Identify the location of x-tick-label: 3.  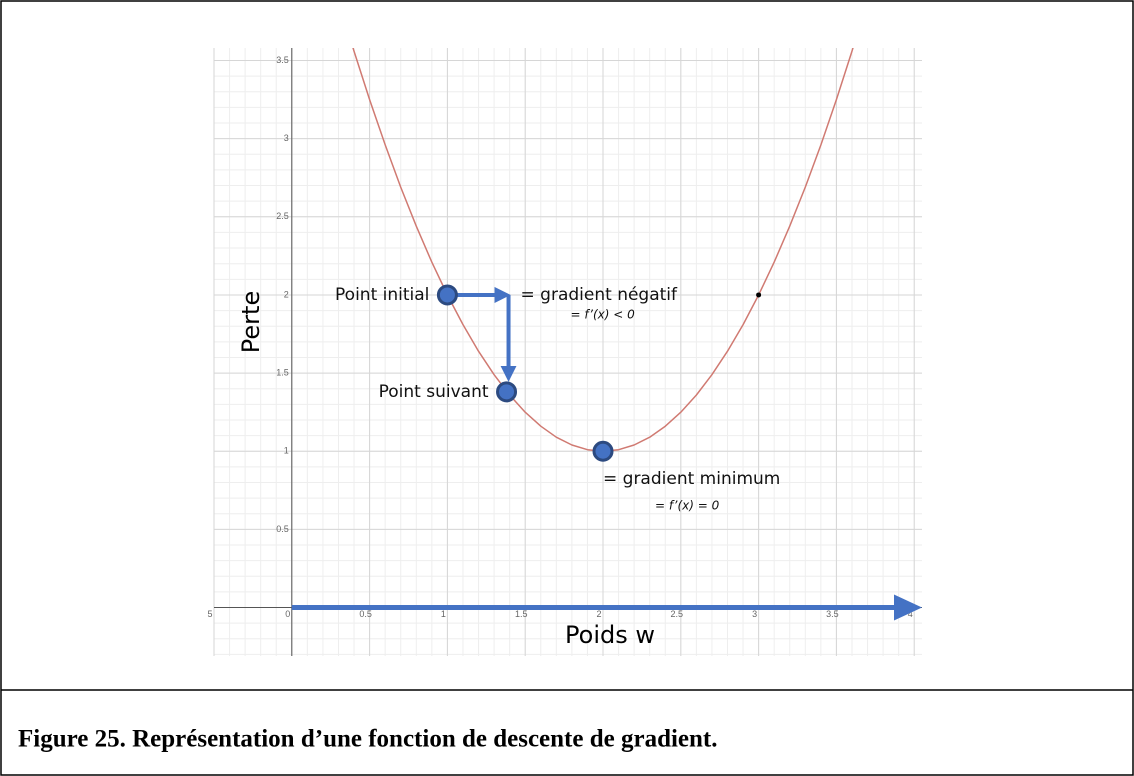
(754, 614).